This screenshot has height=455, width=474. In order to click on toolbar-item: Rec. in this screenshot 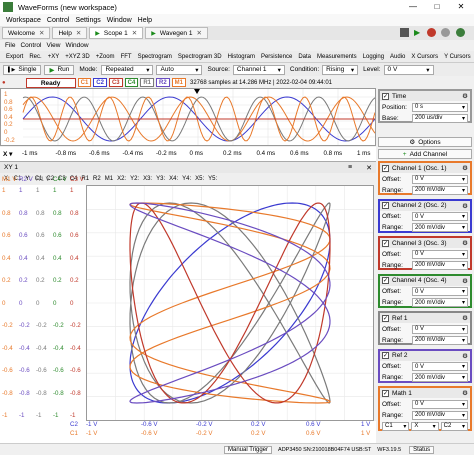, I will do `click(35, 56)`.